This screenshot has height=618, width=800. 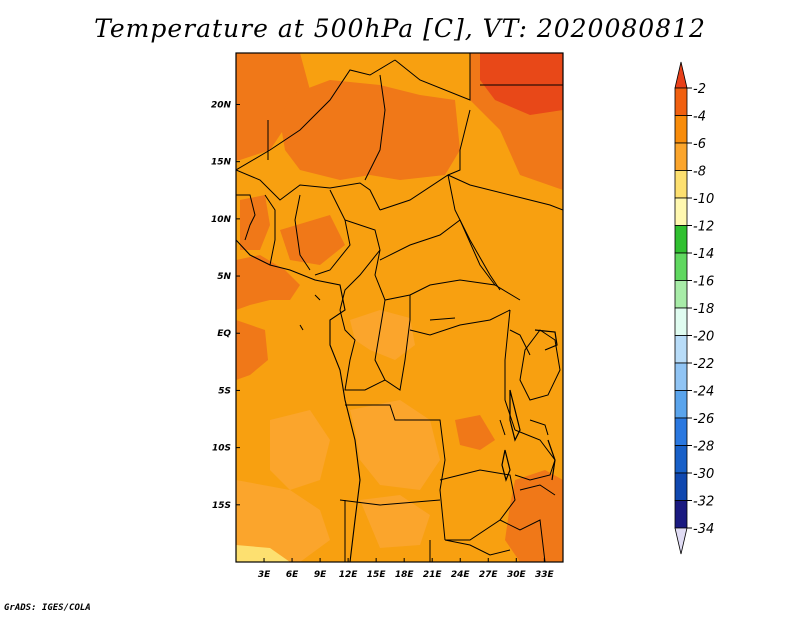 What do you see at coordinates (521, 84) in the screenshot?
I see `hot-region-libya-egypt` at bounding box center [521, 84].